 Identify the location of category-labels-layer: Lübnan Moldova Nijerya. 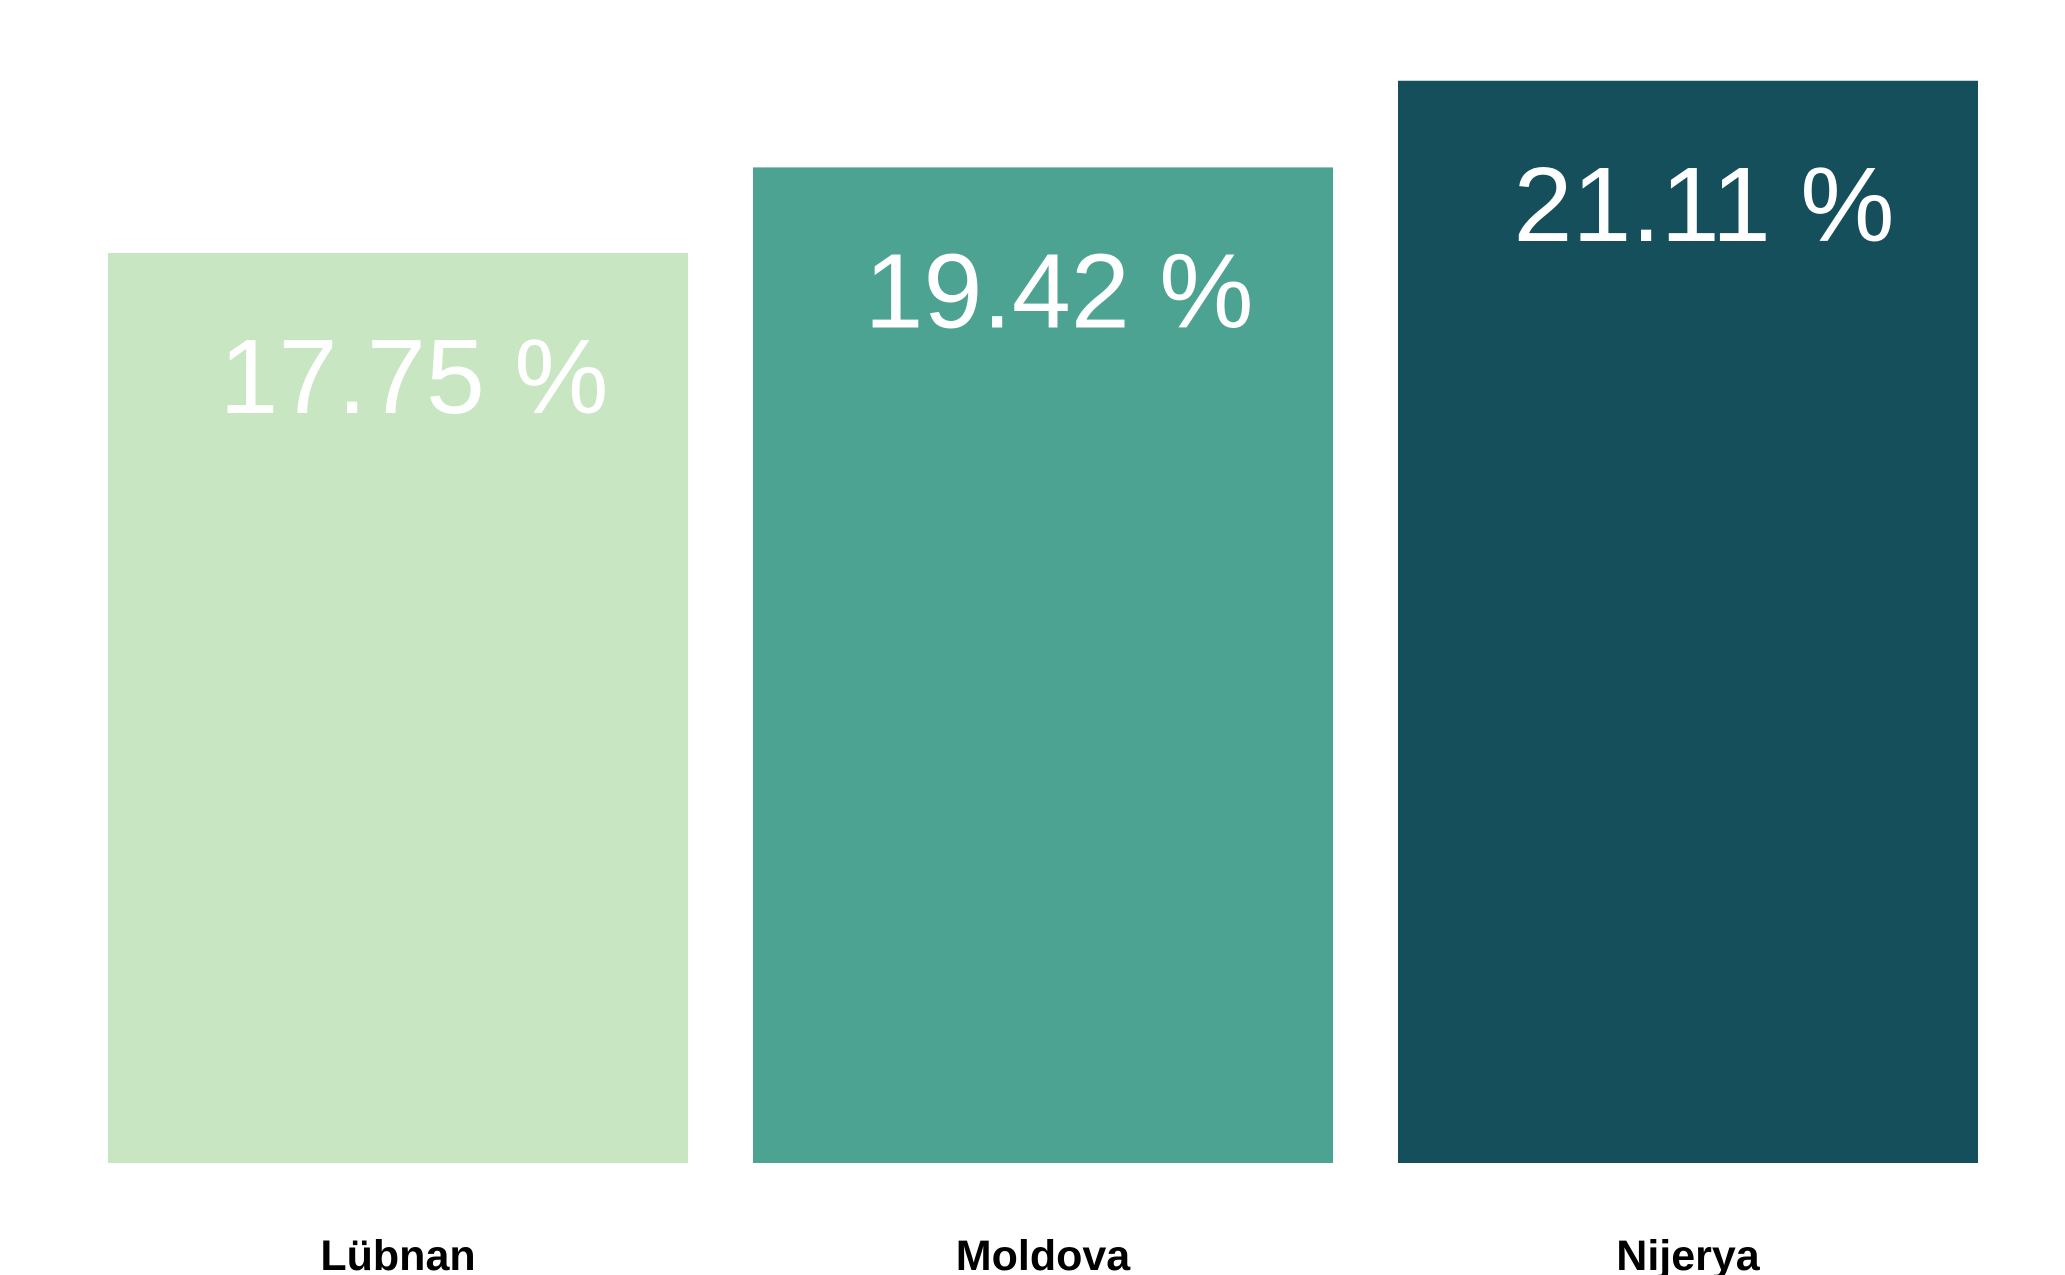
(1040, 1253).